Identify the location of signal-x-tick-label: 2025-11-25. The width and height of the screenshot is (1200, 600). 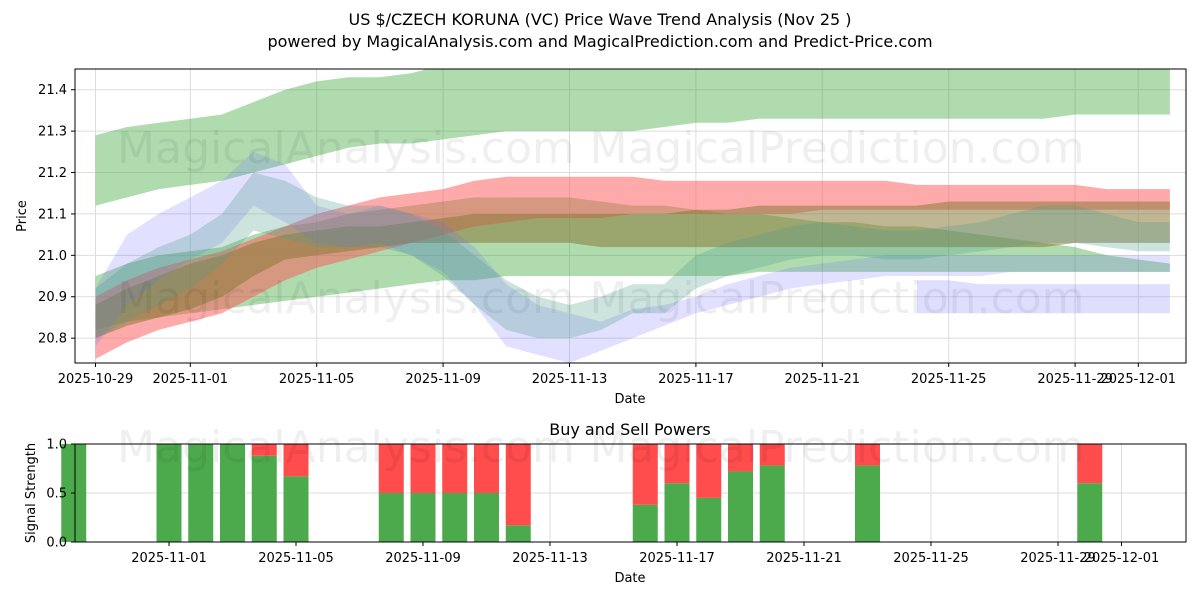
(931, 558).